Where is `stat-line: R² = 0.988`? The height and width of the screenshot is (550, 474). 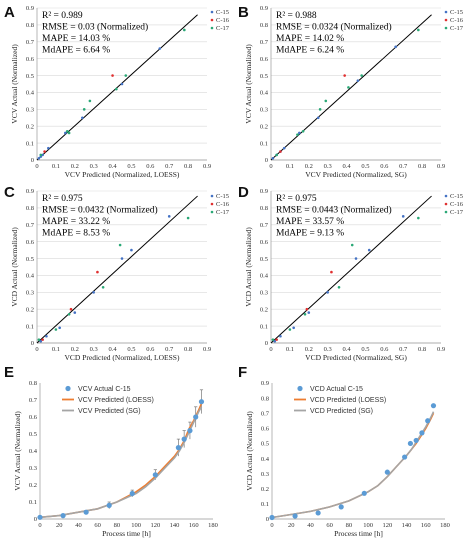
stat-line: R² = 0.988 is located at coordinates (296, 16).